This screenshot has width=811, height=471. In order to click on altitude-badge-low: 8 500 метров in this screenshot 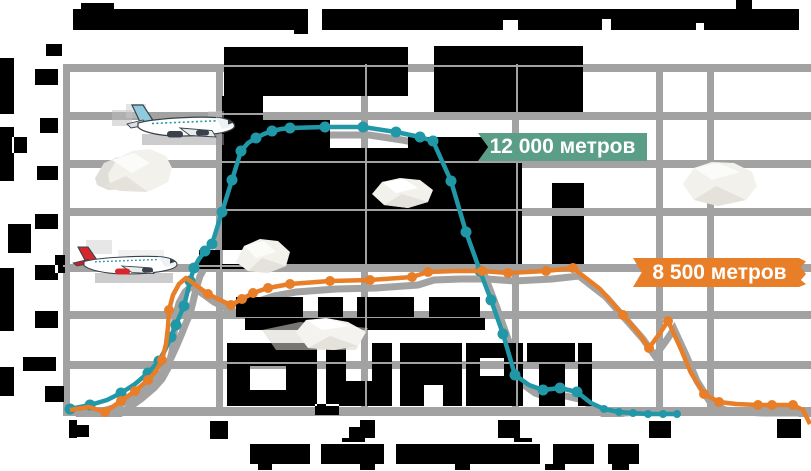, I will do `click(719, 272)`.